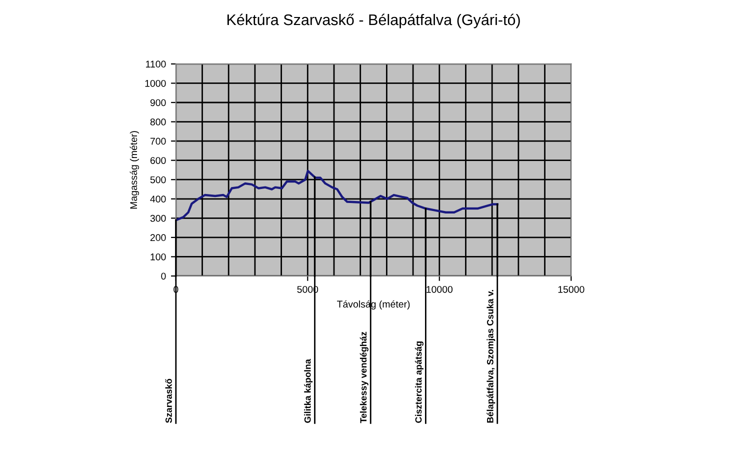  What do you see at coordinates (158, 102) in the screenshot?
I see `y-tick-label: 900` at bounding box center [158, 102].